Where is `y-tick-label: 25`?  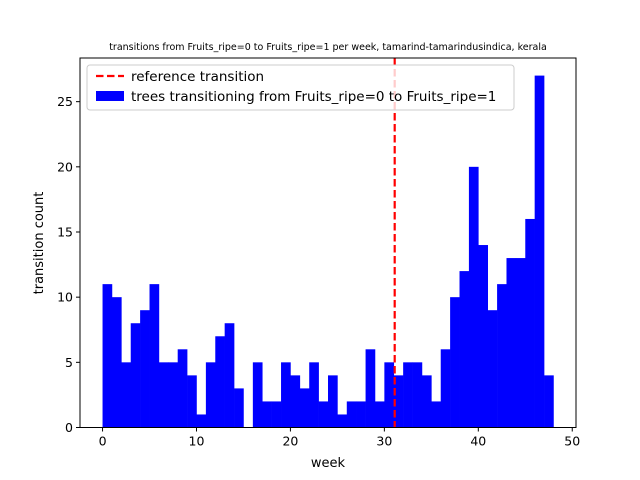 y-tick-label: 25 is located at coordinates (65, 101).